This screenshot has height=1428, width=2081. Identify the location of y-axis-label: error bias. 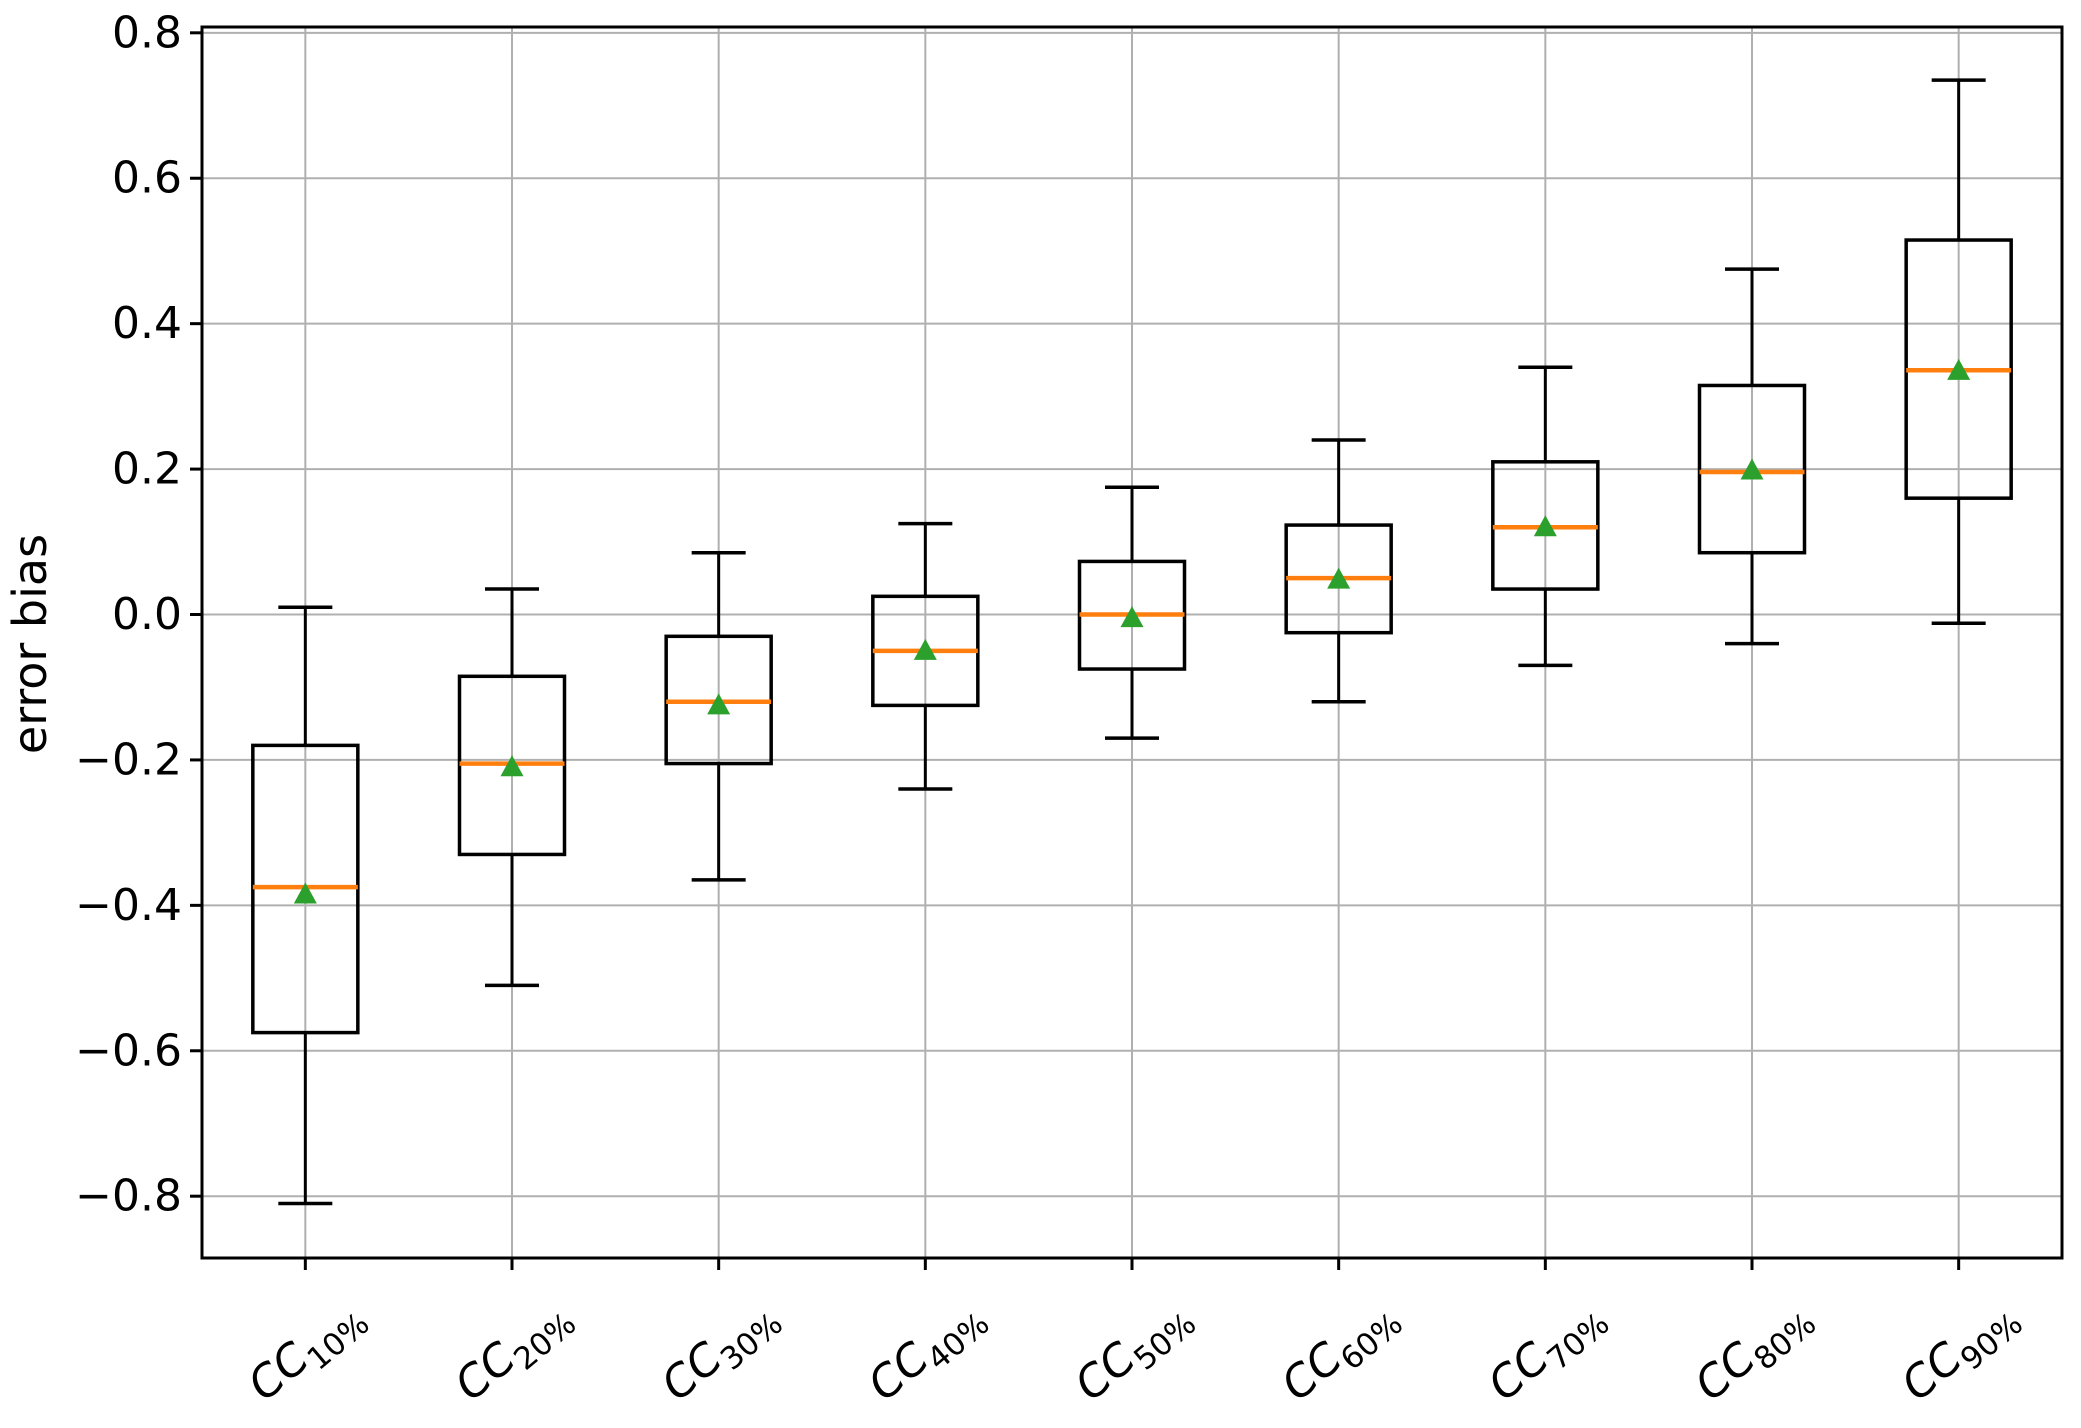
(30, 644).